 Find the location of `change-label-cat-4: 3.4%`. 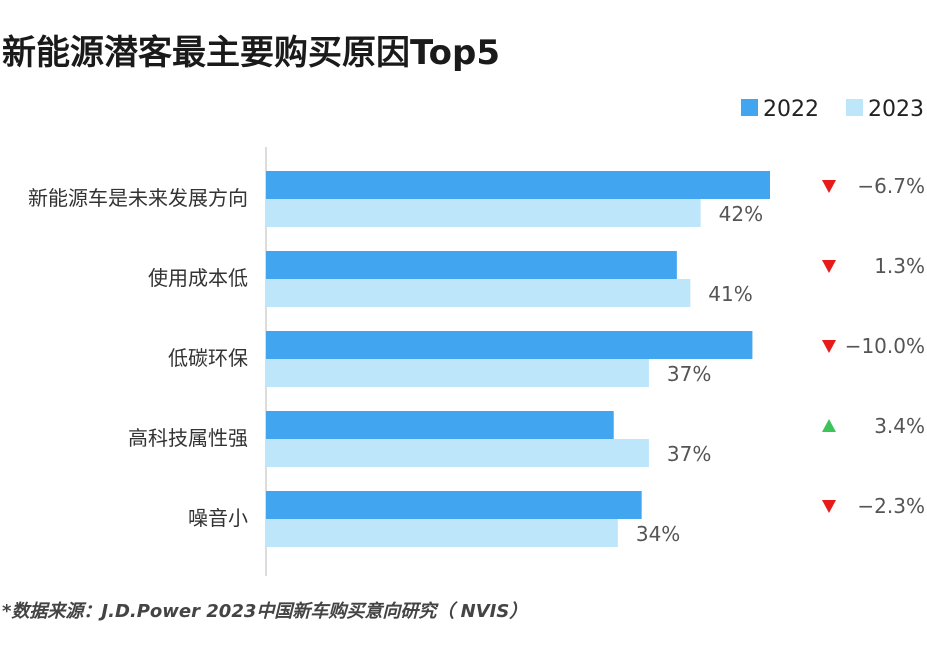

change-label-cat-4: 3.4% is located at coordinates (899, 426).